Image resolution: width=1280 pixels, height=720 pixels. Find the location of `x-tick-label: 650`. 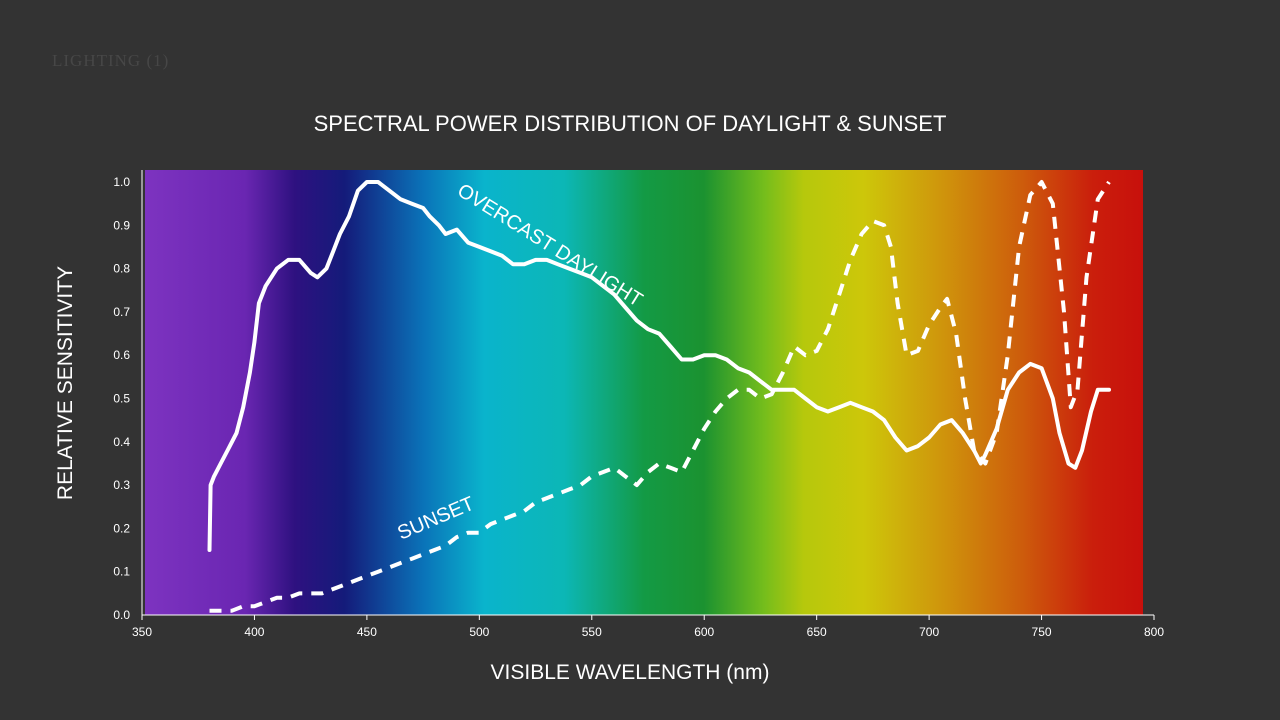

x-tick-label: 650 is located at coordinates (817, 632).